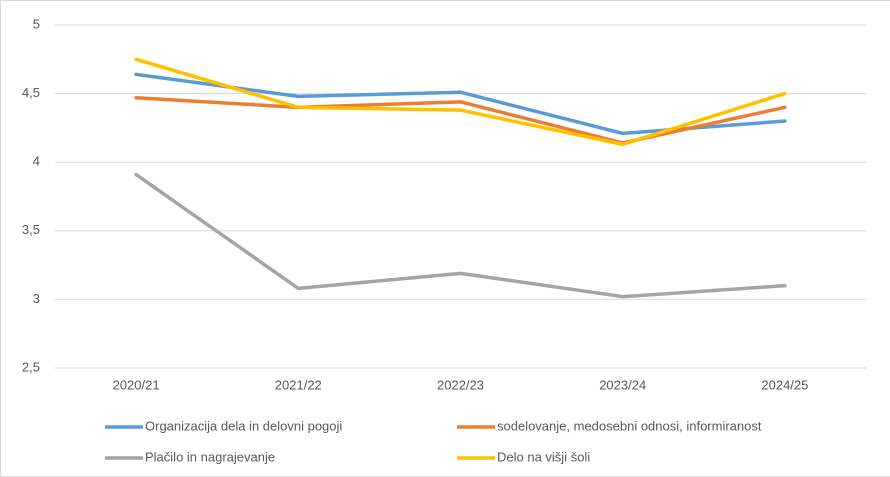  Describe the element at coordinates (622, 384) in the screenshot. I see `x-tick-label: 2023/24` at that location.